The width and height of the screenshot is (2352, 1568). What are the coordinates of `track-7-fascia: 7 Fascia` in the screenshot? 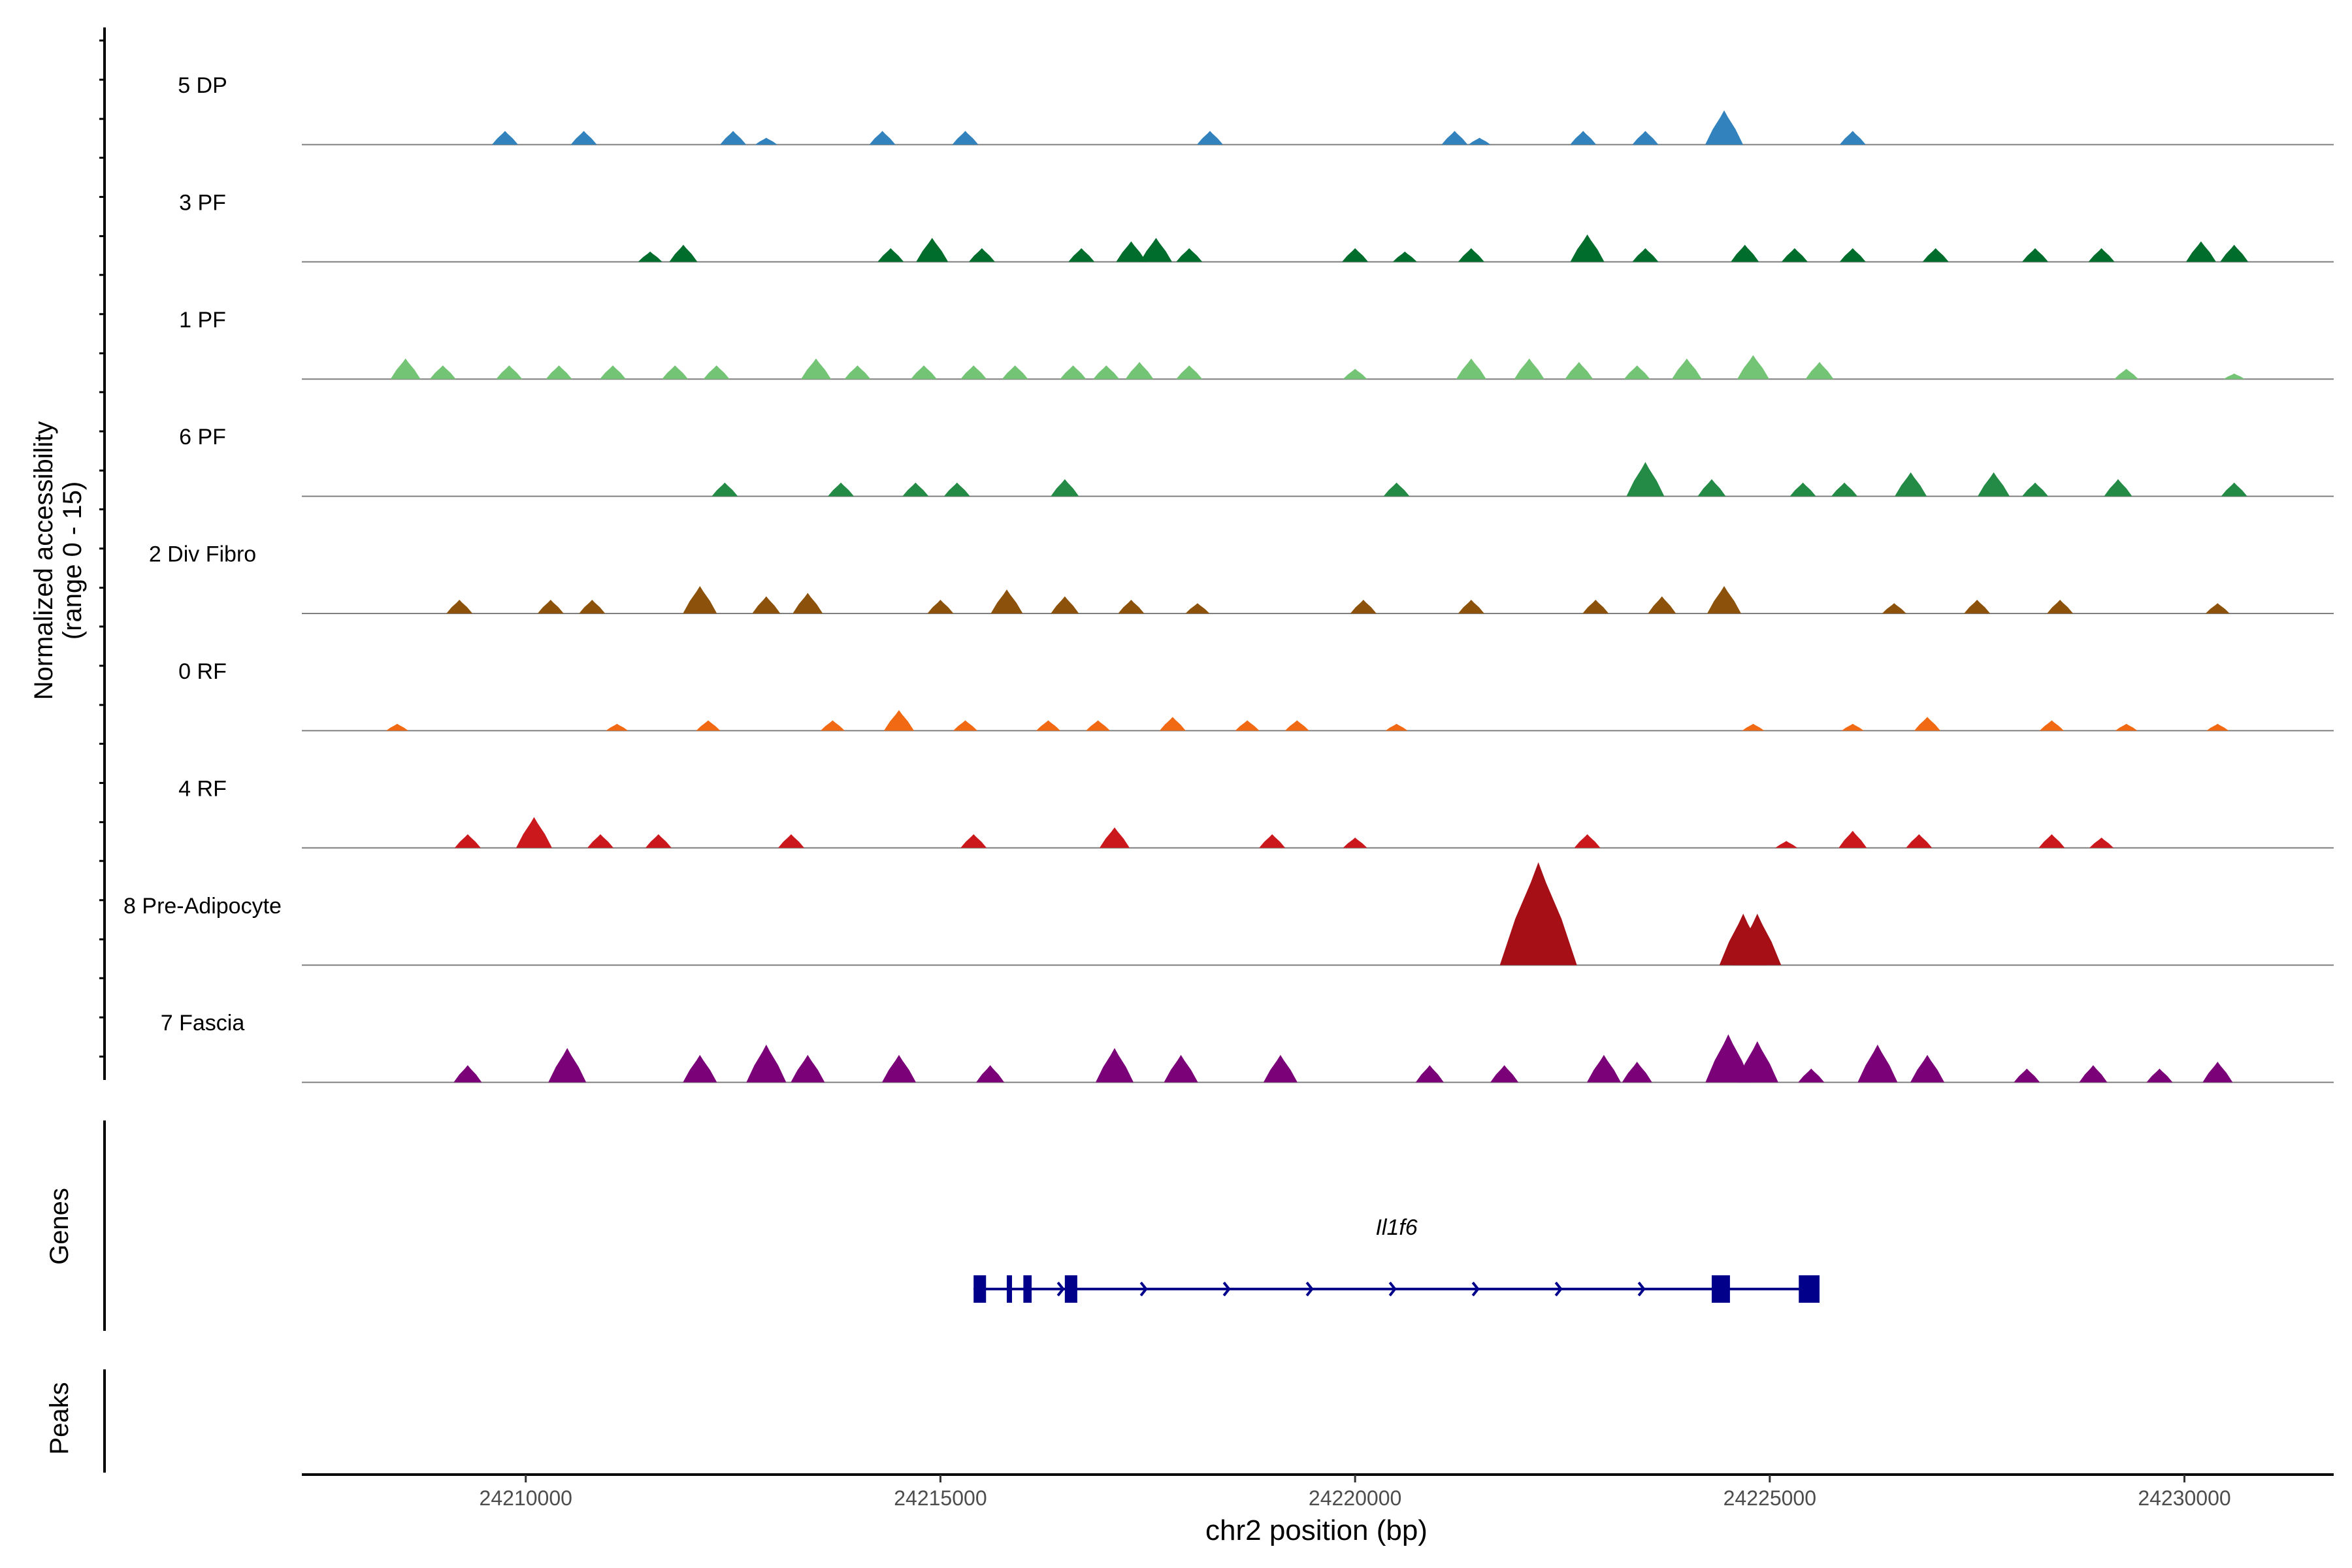 It's located at (1247, 1047).